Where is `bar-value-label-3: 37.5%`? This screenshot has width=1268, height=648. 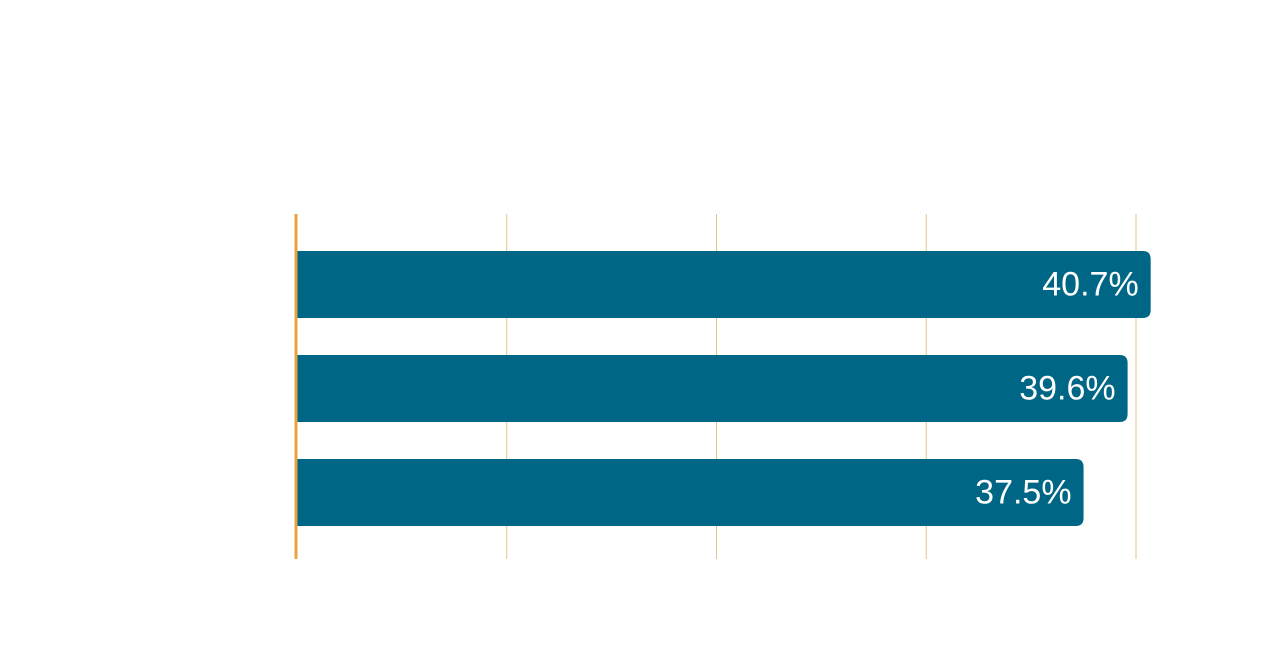
bar-value-label-3: 37.5% is located at coordinates (1023, 493).